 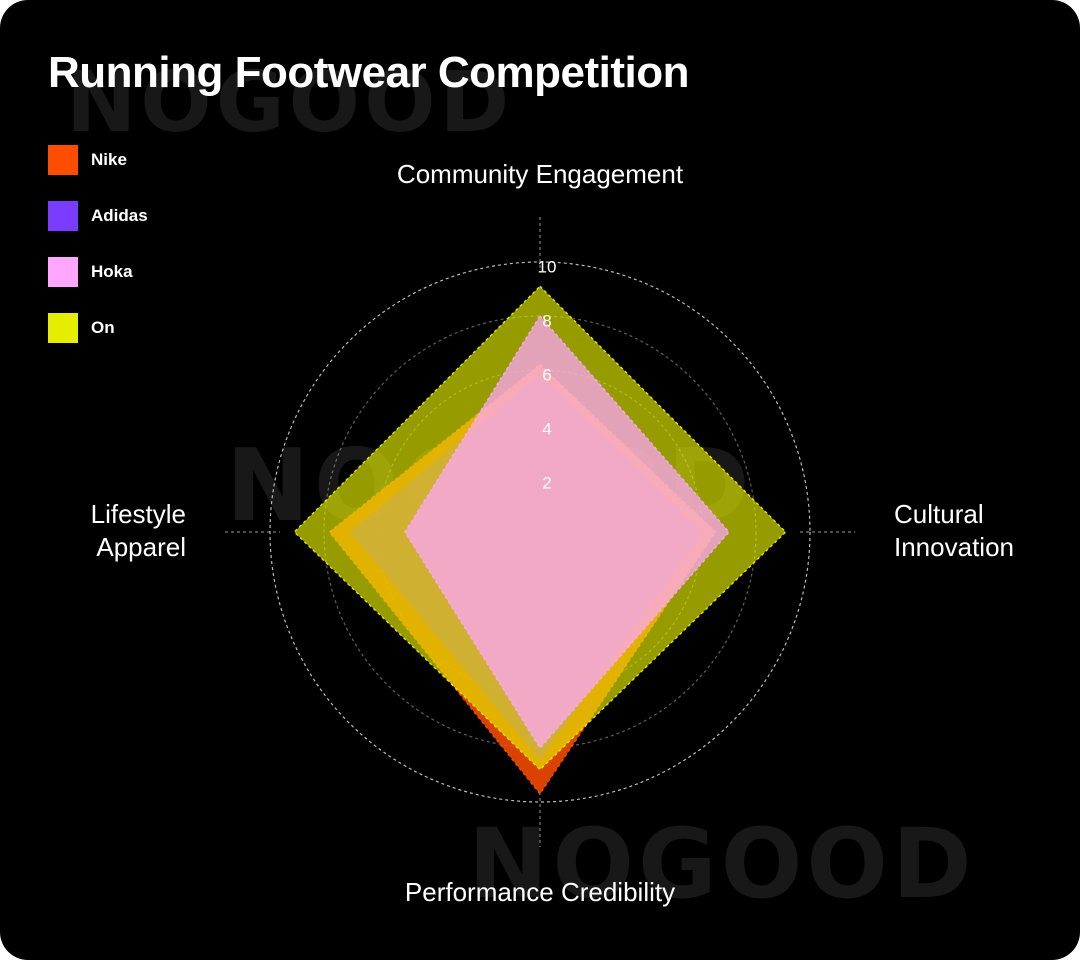 I want to click on legend: Nike Adidas Hoka On, so click(x=98, y=257).